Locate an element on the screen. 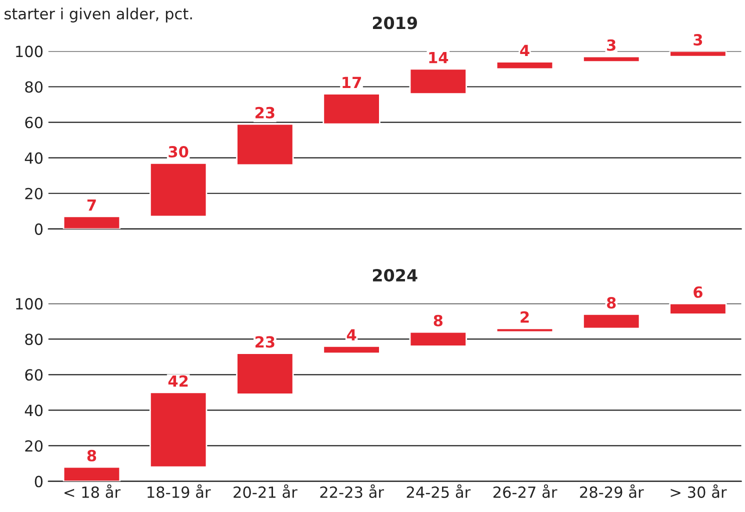 Image resolution: width=745 pixels, height=512 pixels. x-tick-label: 20-21 år is located at coordinates (266, 491).